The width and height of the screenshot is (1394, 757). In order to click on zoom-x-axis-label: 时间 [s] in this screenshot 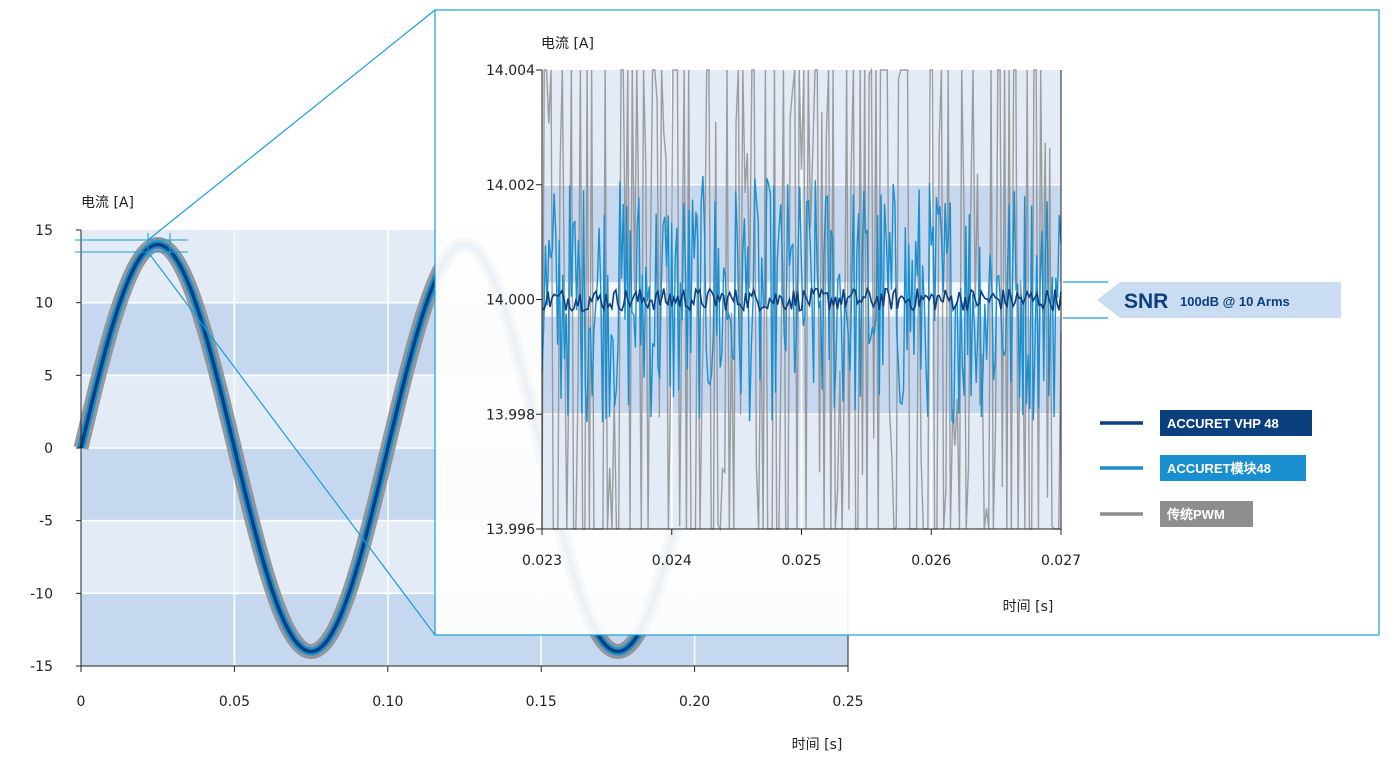, I will do `click(1028, 607)`.